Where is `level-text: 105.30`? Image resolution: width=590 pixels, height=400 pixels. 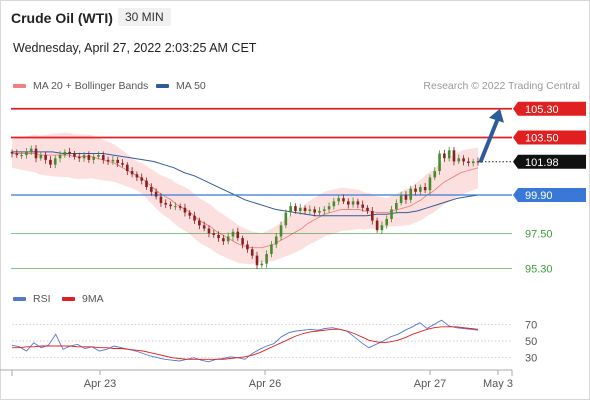 level-text: 105.30 is located at coordinates (542, 110).